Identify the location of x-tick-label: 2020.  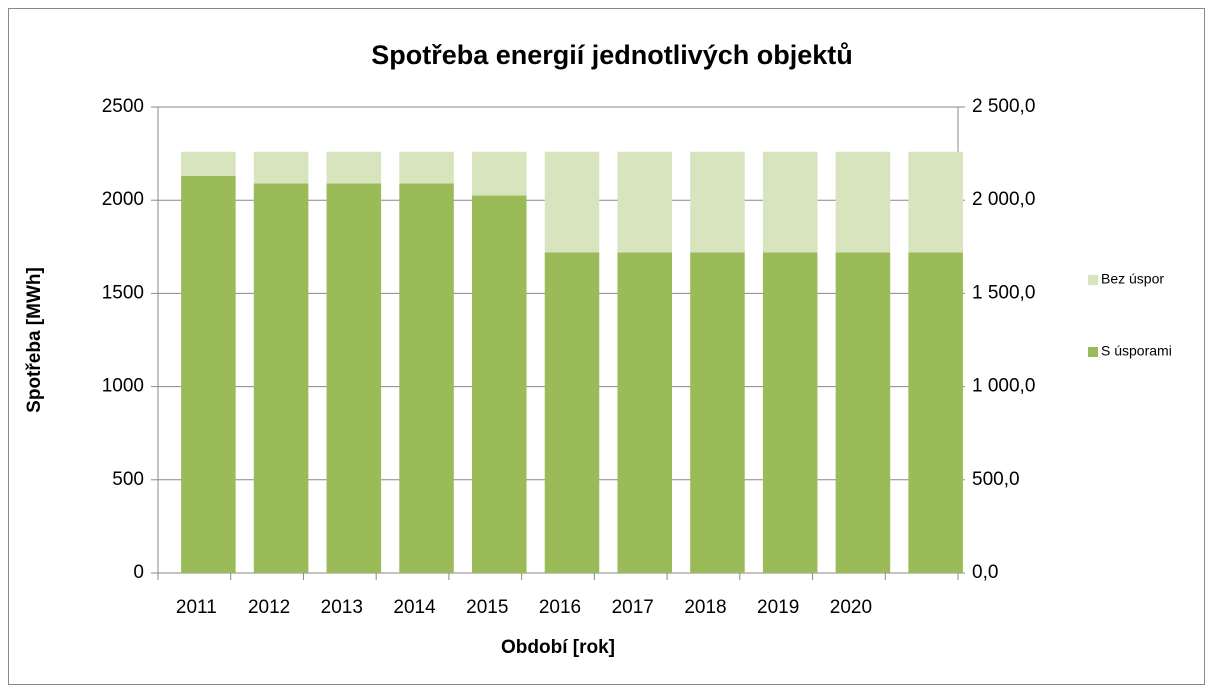
(851, 607).